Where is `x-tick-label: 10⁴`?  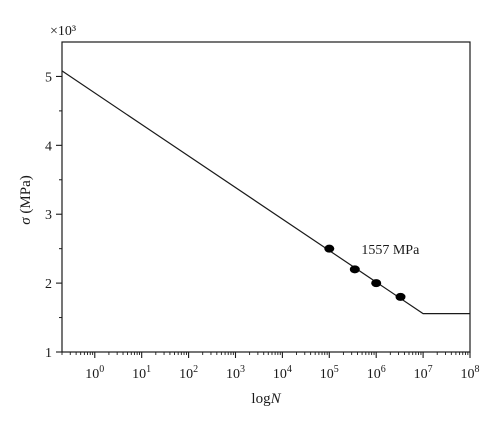
x-tick-label: 10⁴ is located at coordinates (282, 373).